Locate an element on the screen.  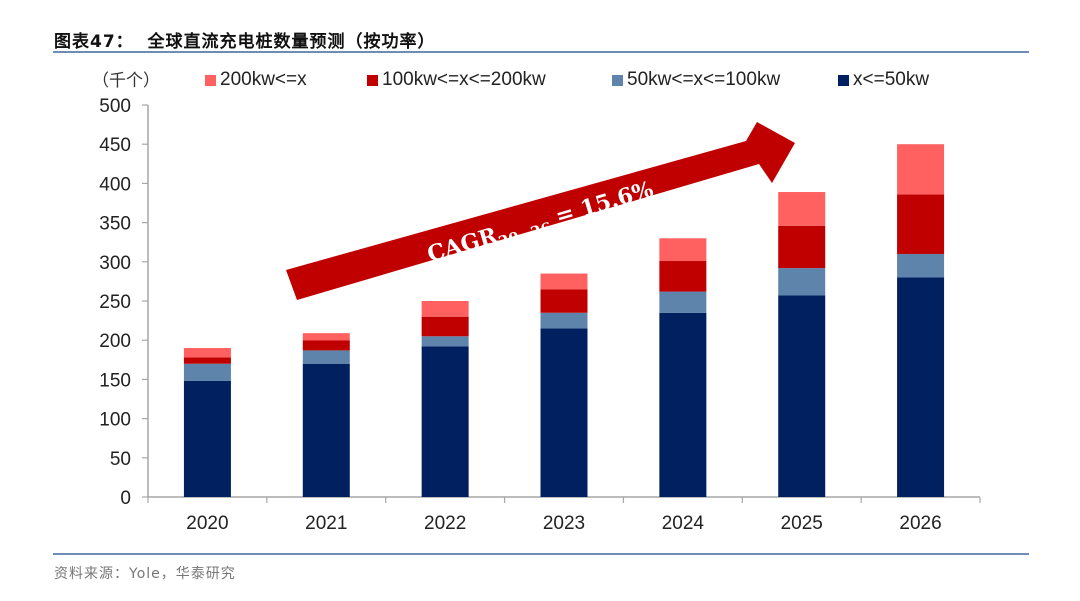
legend-item-100-200kw: 100kw<=x<=200kw is located at coordinates (456, 80).